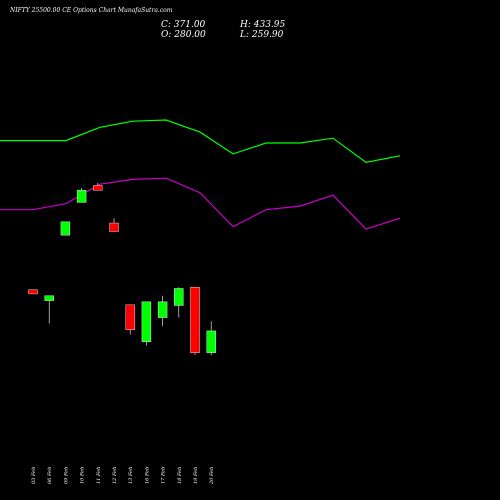  I want to click on x-tick-label: 03 Feb, so click(34, 475).